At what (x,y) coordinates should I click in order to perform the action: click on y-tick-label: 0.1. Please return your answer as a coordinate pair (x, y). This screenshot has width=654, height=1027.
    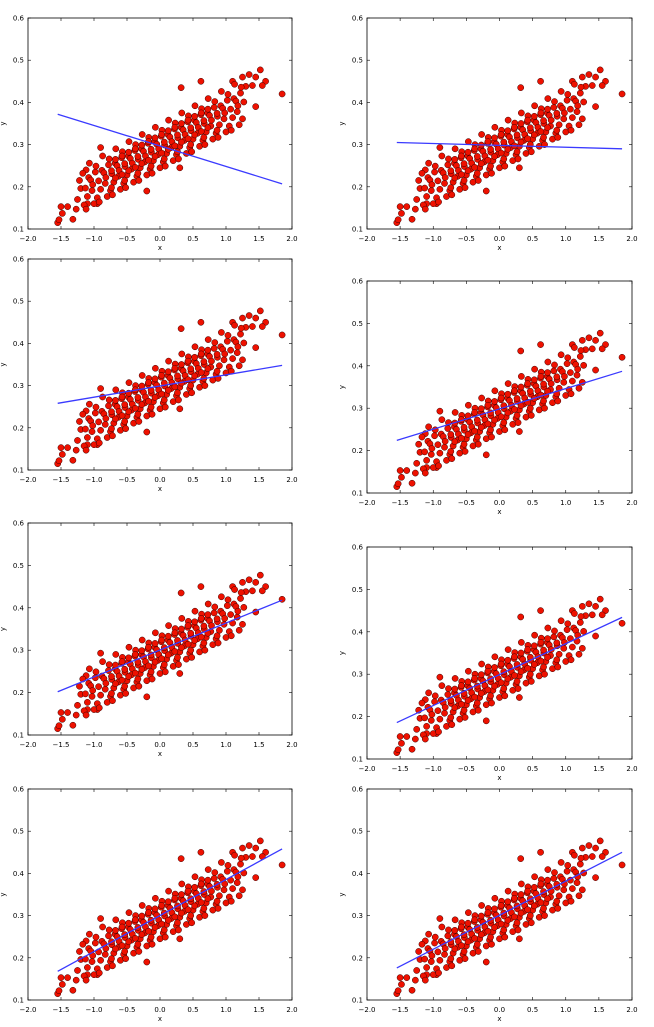
    Looking at the image, I should click on (18, 471).